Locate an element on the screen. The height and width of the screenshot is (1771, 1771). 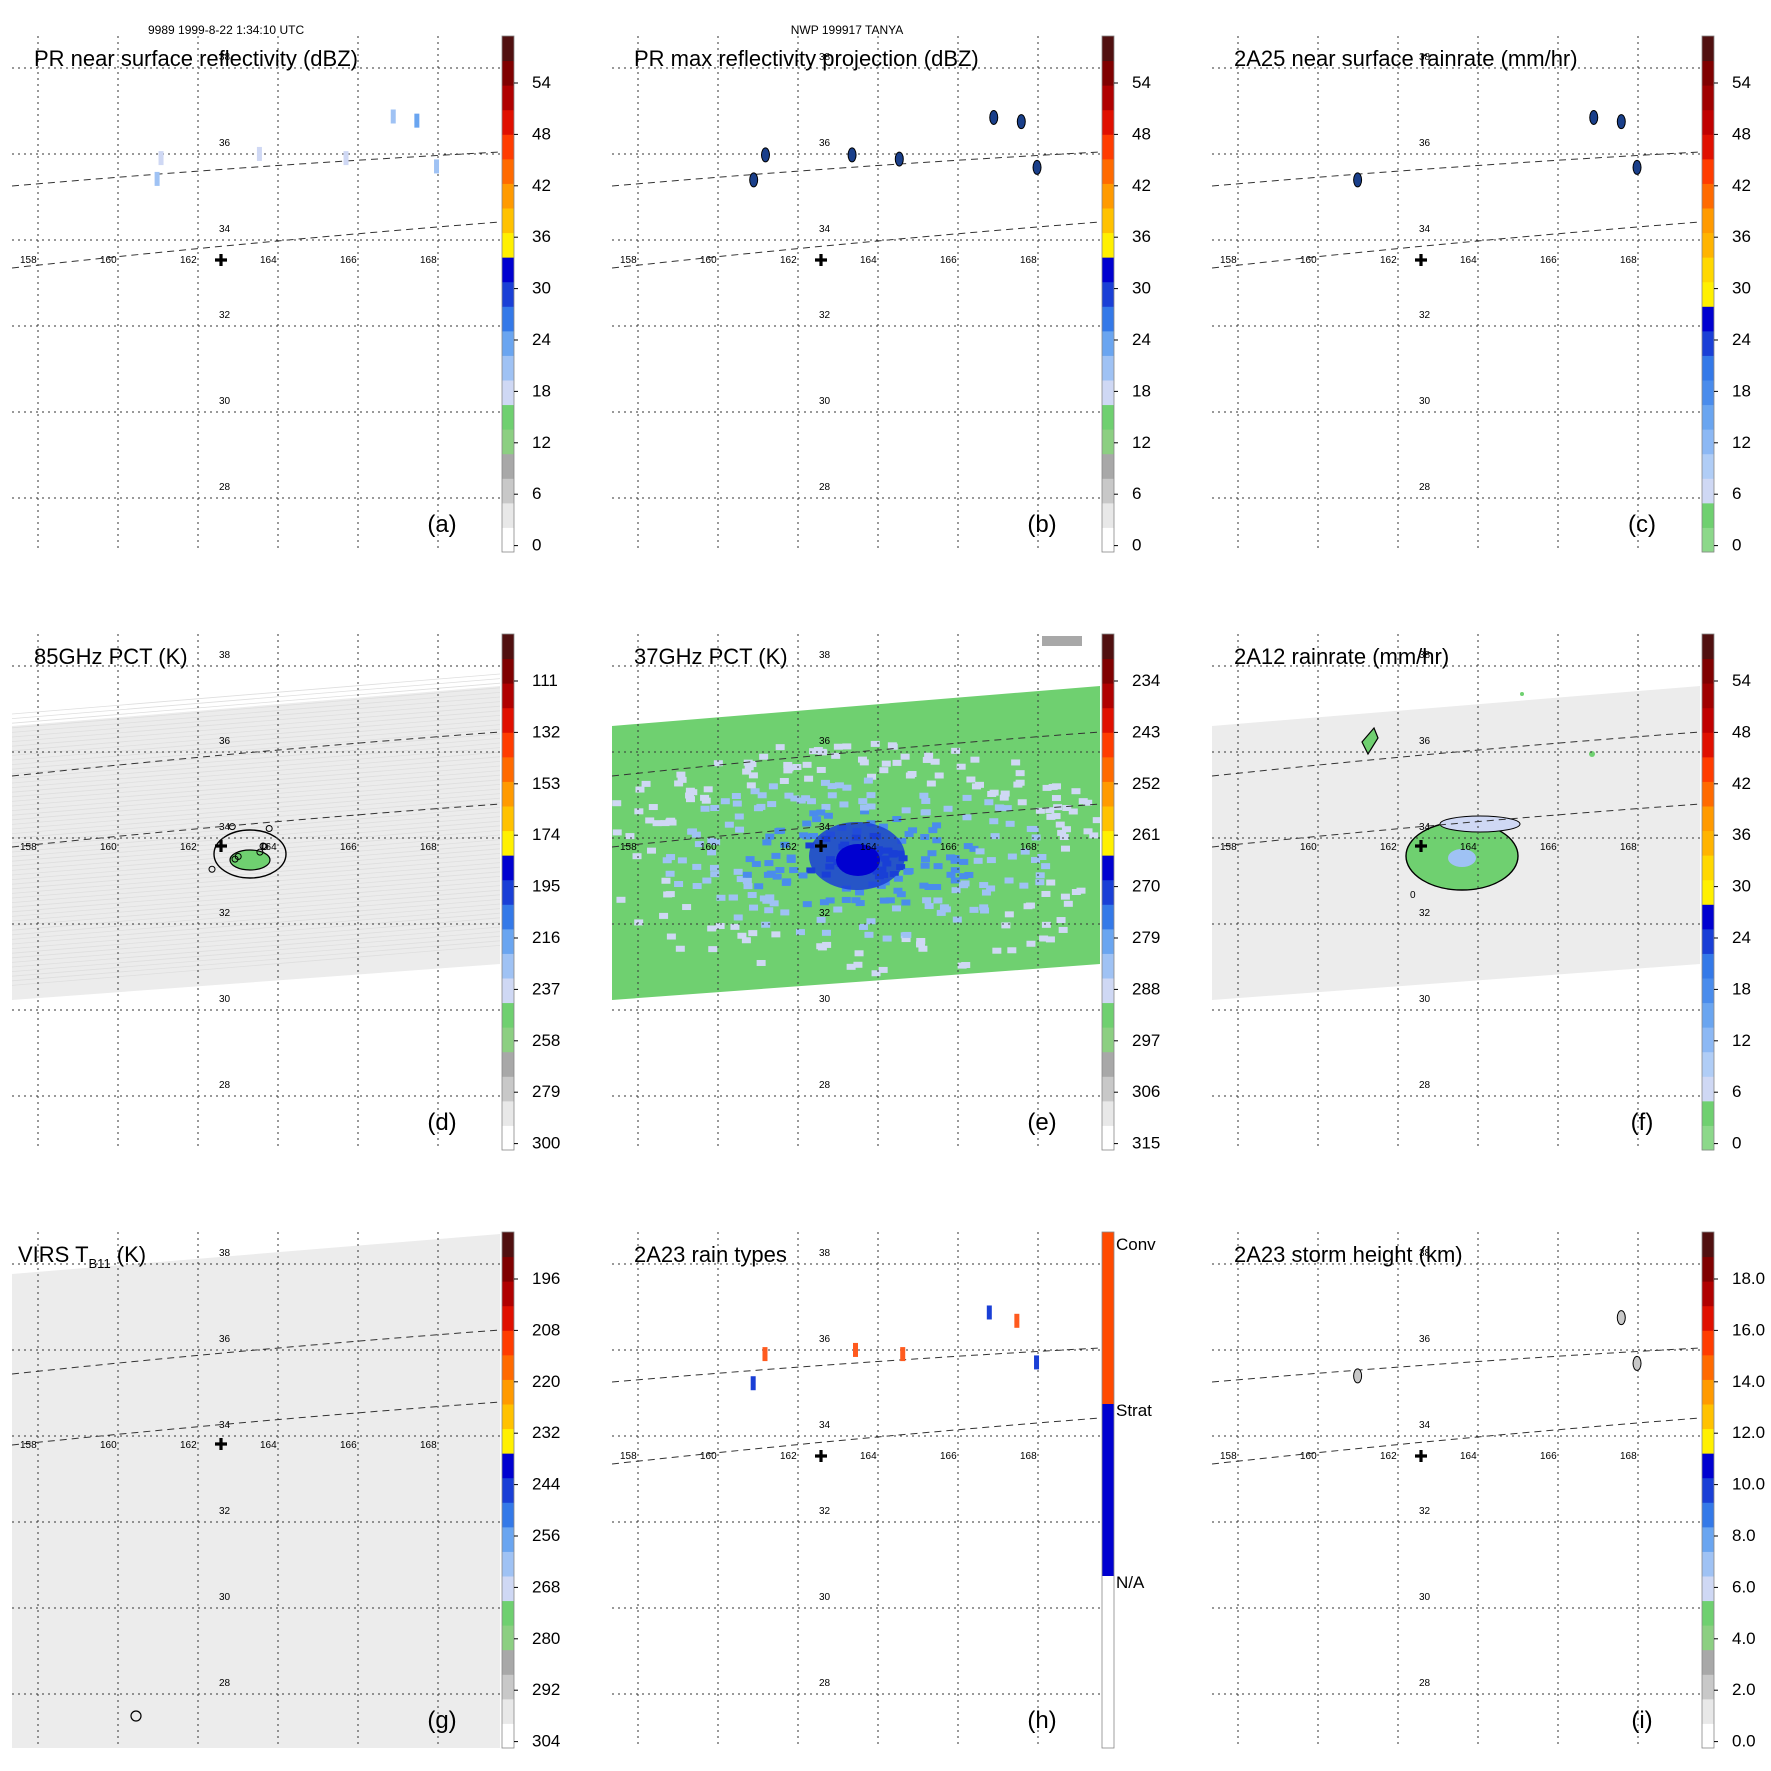
colorbar-tick-label: 243 is located at coordinates (1146, 731).